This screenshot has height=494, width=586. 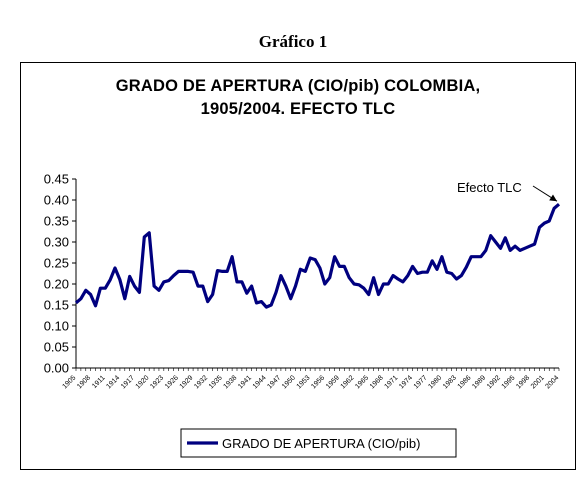 I want to click on x-tick-label: 1932, so click(x=201, y=382).